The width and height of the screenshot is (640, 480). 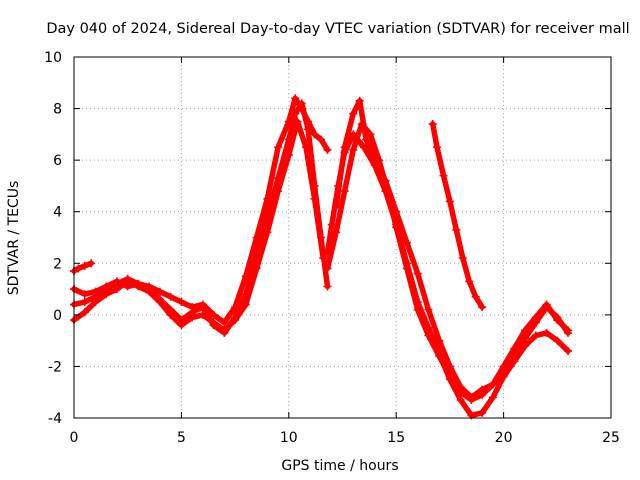 What do you see at coordinates (504, 438) in the screenshot?
I see `x-tick-label: 20` at bounding box center [504, 438].